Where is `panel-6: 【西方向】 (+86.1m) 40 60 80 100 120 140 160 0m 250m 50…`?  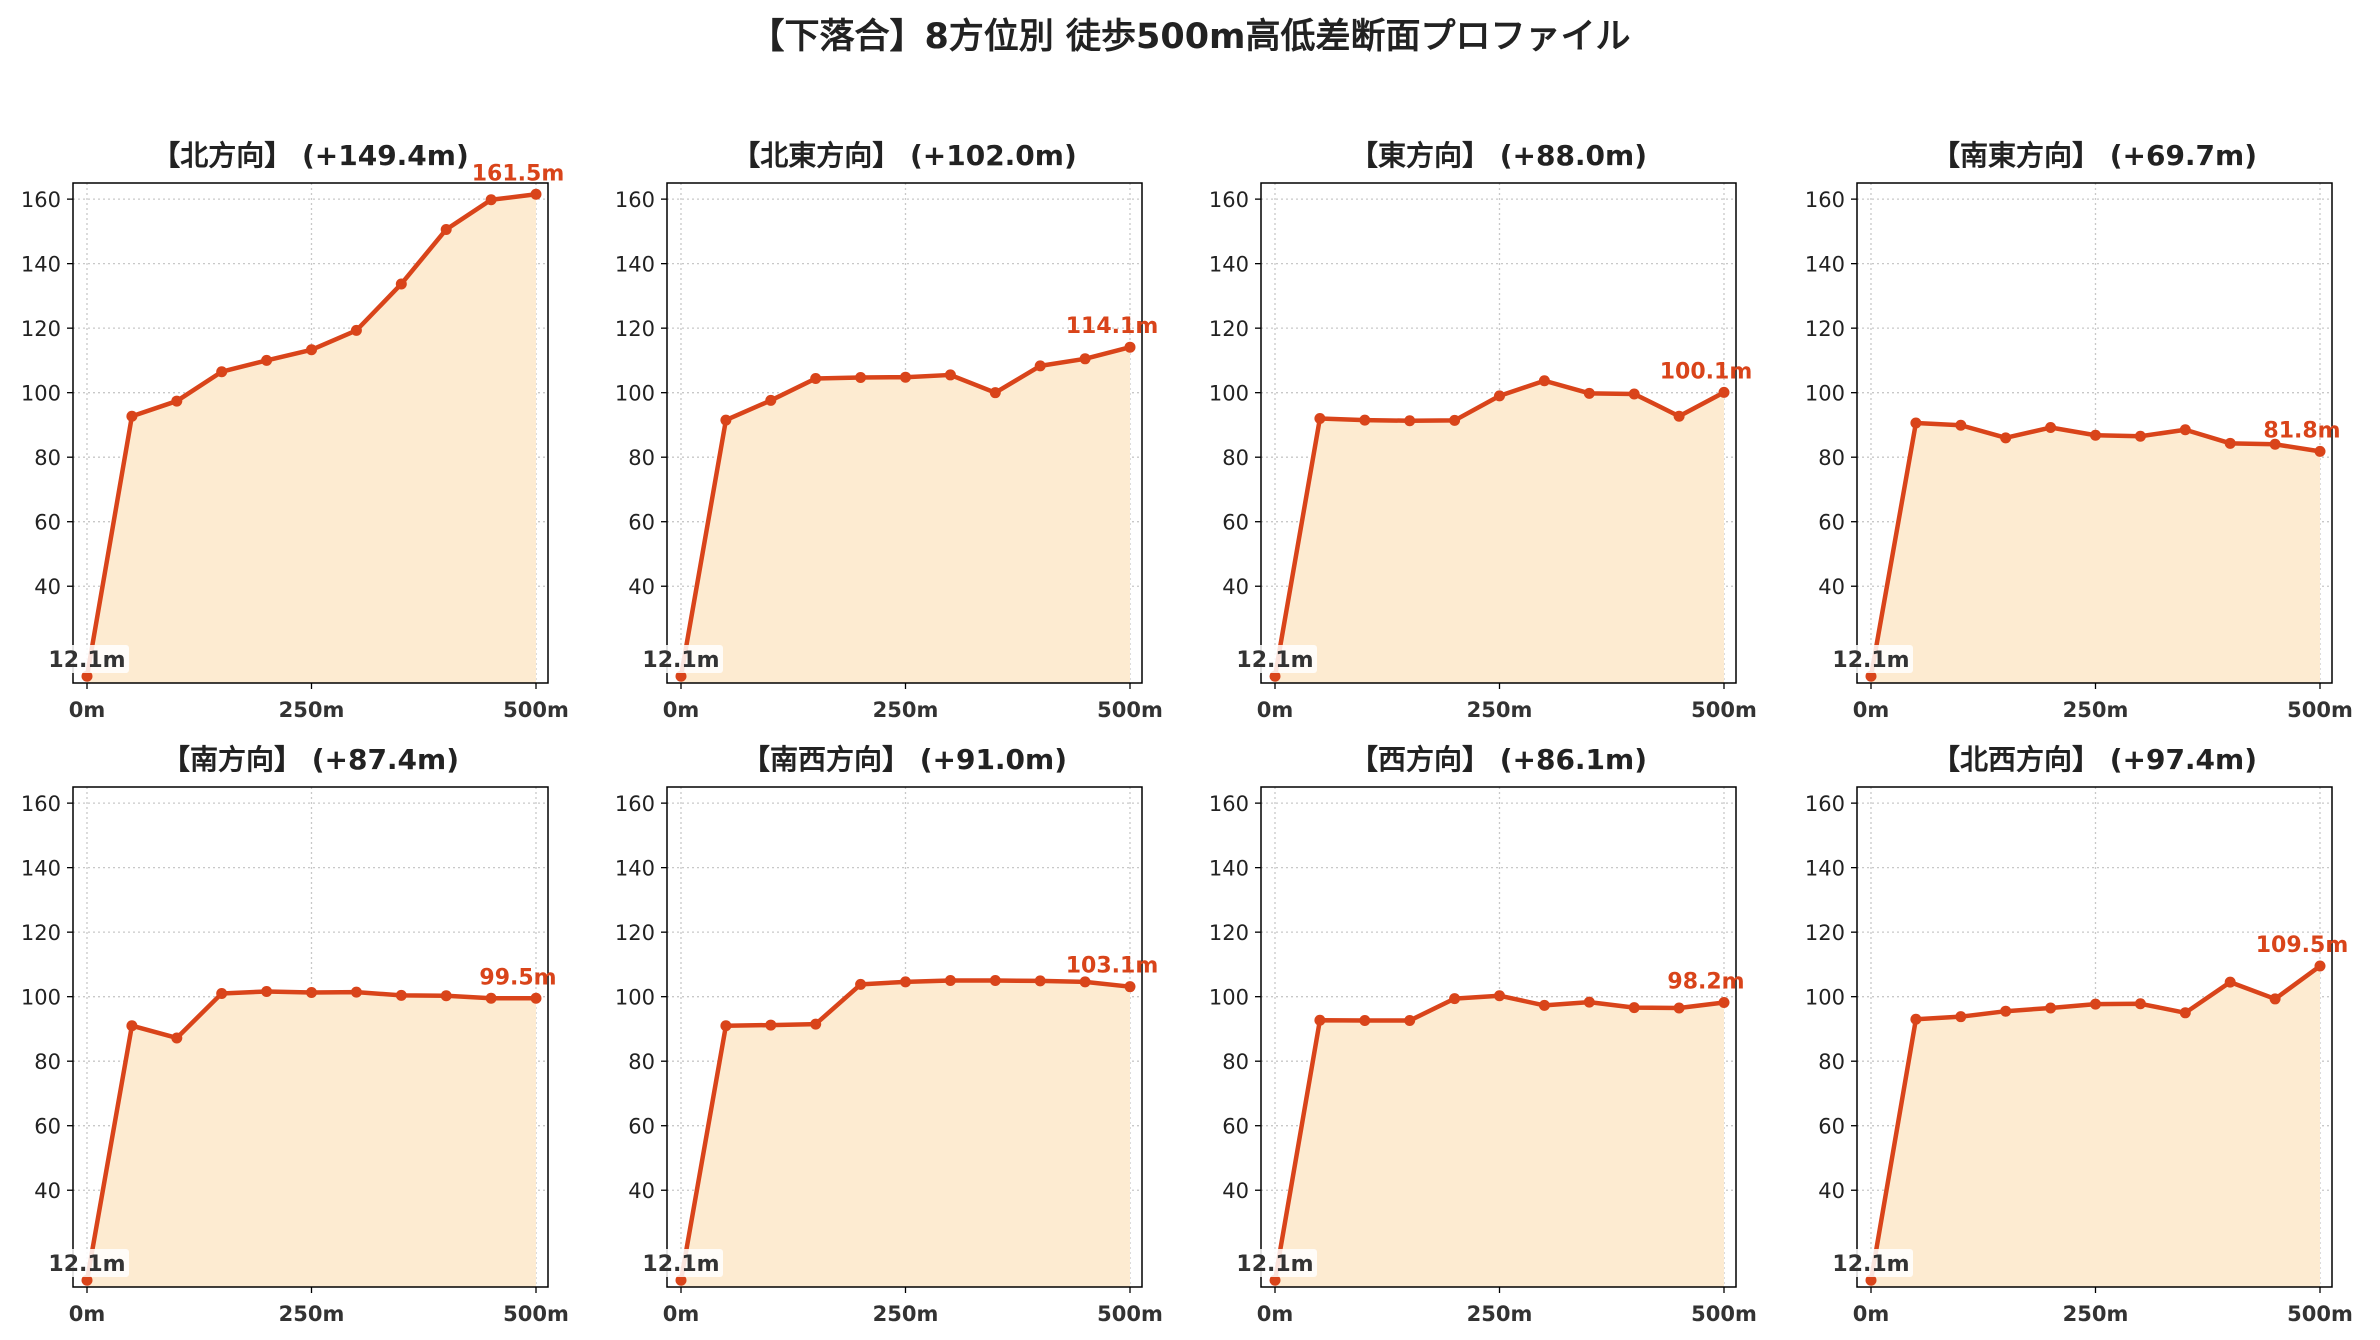
panel-6: 【西方向】 (+86.1m) 40 60 80 100 120 140 160 0m 250m 50… is located at coordinates (1483, 1034).